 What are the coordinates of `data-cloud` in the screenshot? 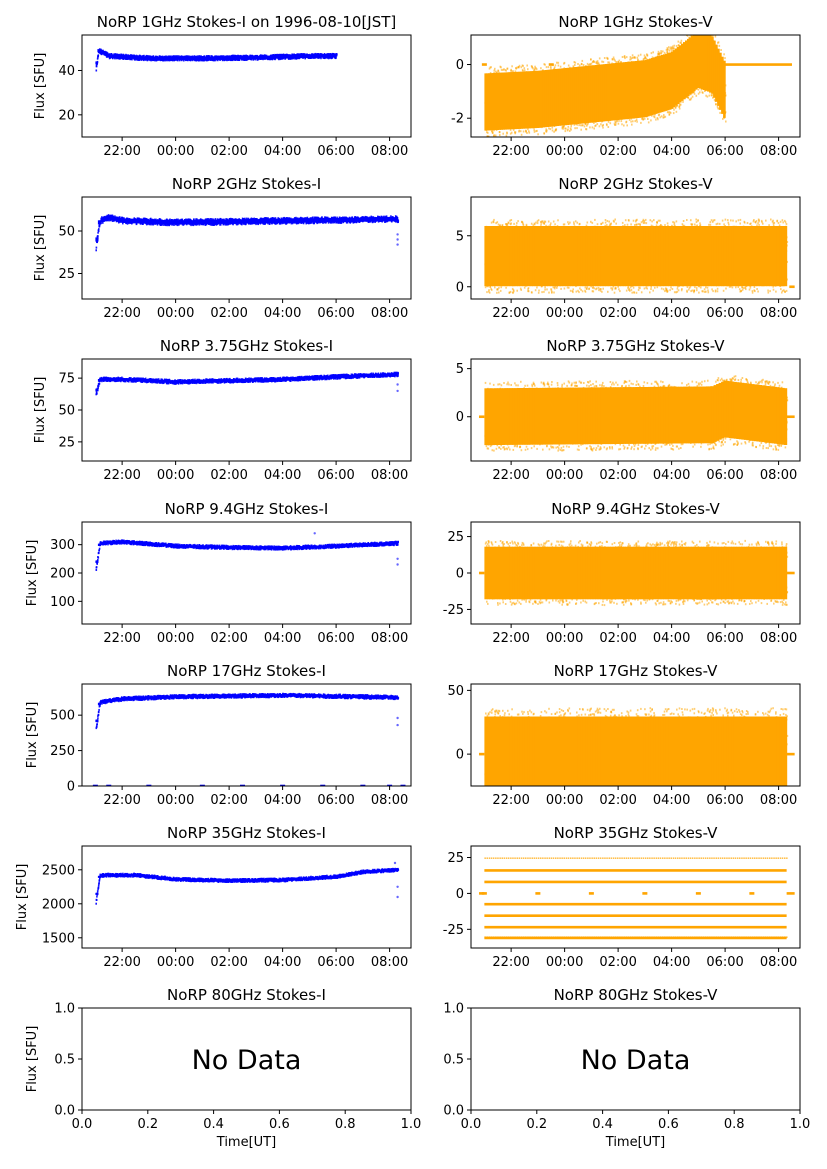 It's located at (216, 60).